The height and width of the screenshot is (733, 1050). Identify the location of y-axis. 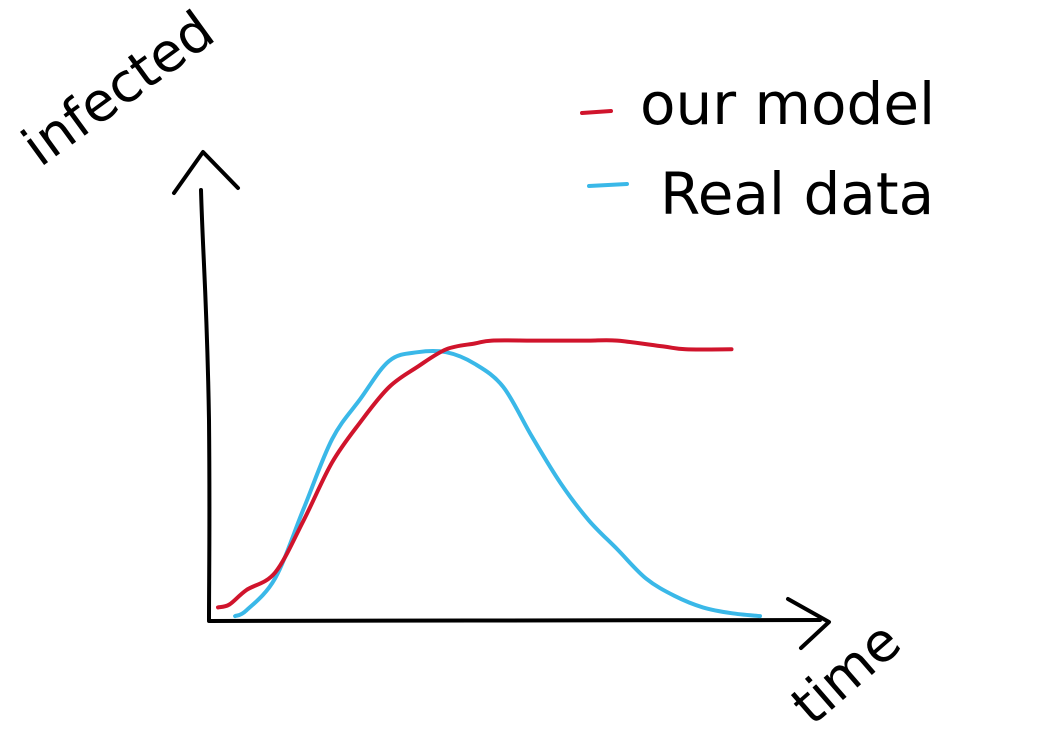
(205, 405).